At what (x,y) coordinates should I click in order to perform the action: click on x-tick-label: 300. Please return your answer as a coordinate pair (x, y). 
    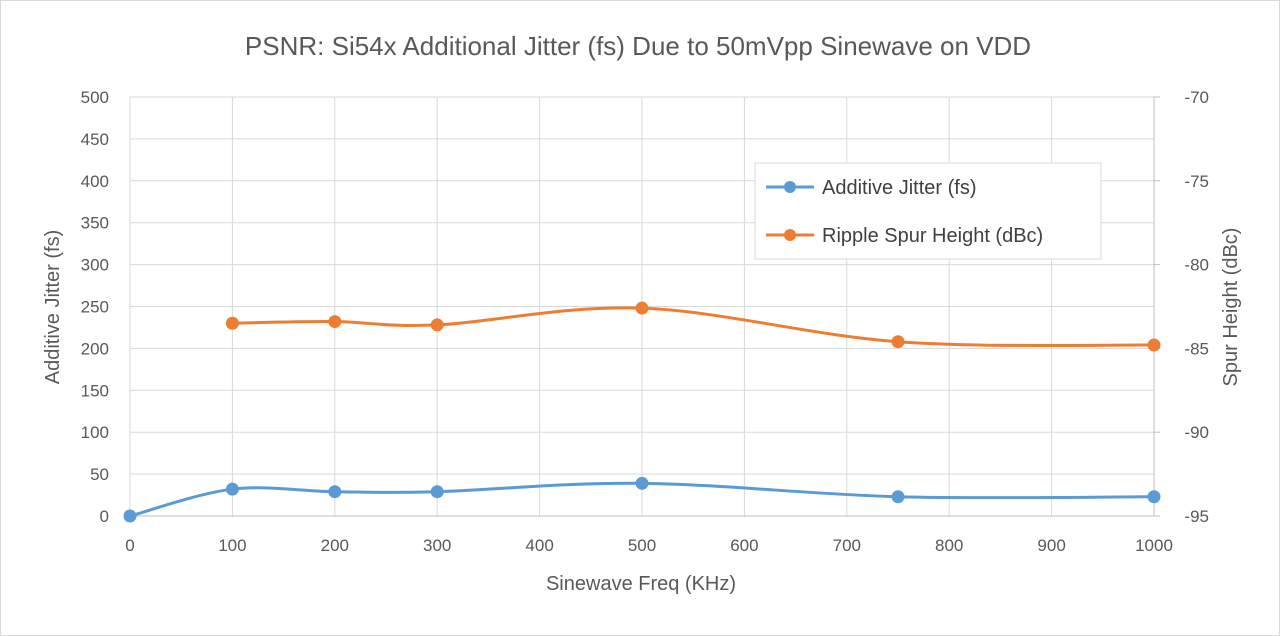
    Looking at the image, I should click on (437, 545).